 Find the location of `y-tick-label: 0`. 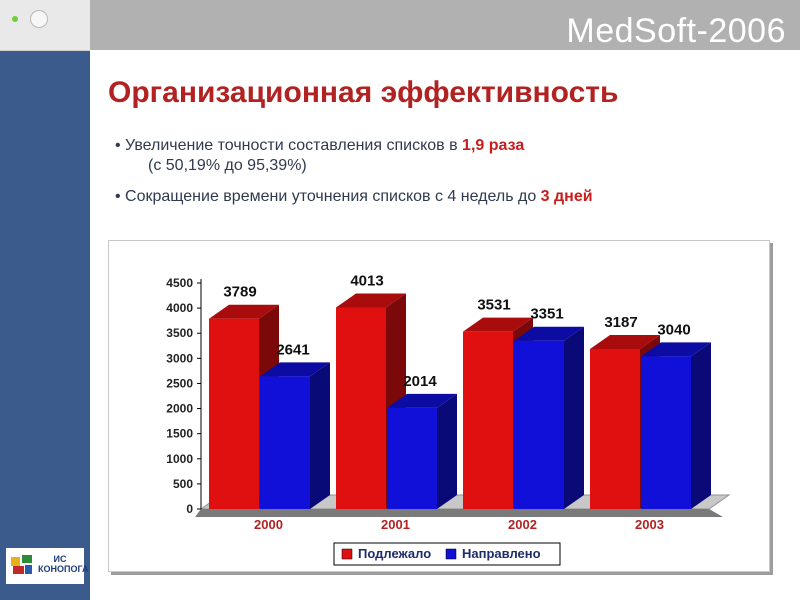

y-tick-label: 0 is located at coordinates (189, 509).